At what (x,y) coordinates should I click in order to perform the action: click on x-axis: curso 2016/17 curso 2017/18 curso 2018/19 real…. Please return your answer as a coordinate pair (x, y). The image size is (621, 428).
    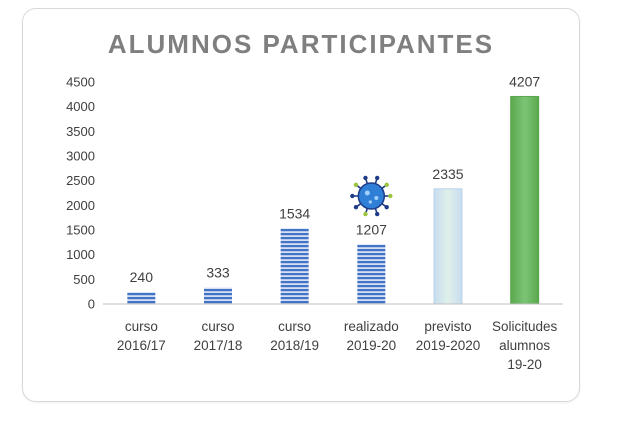
    Looking at the image, I should click on (337, 345).